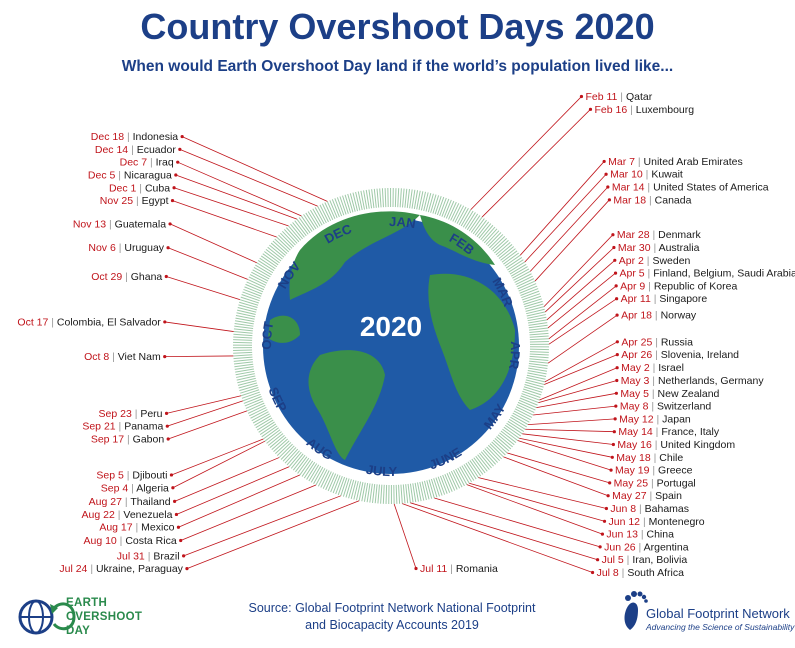 This screenshot has width=795, height=648. I want to click on month-label: JAN, so click(403, 222).